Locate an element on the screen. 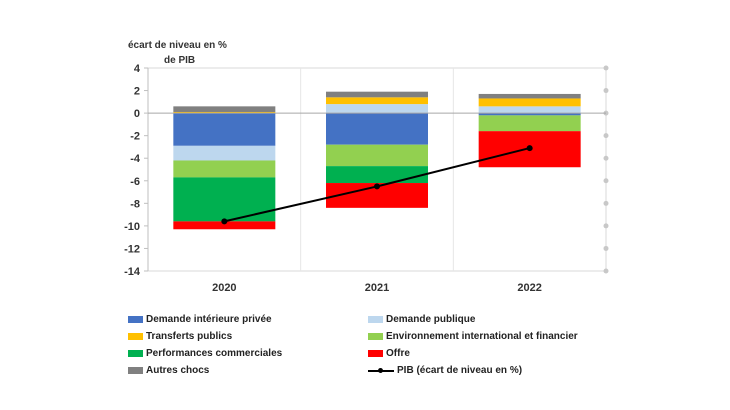 This screenshot has height=410, width=730. y-tick-label: -12 is located at coordinates (132, 249).